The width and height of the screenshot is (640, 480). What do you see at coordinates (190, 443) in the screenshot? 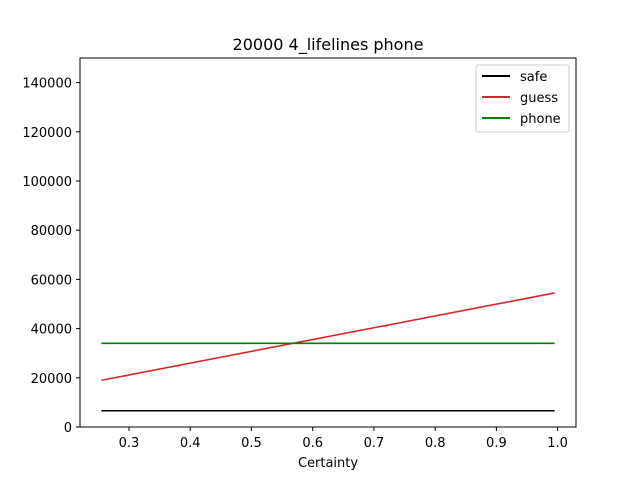
I see `x-tick-label: 0.4` at bounding box center [190, 443].